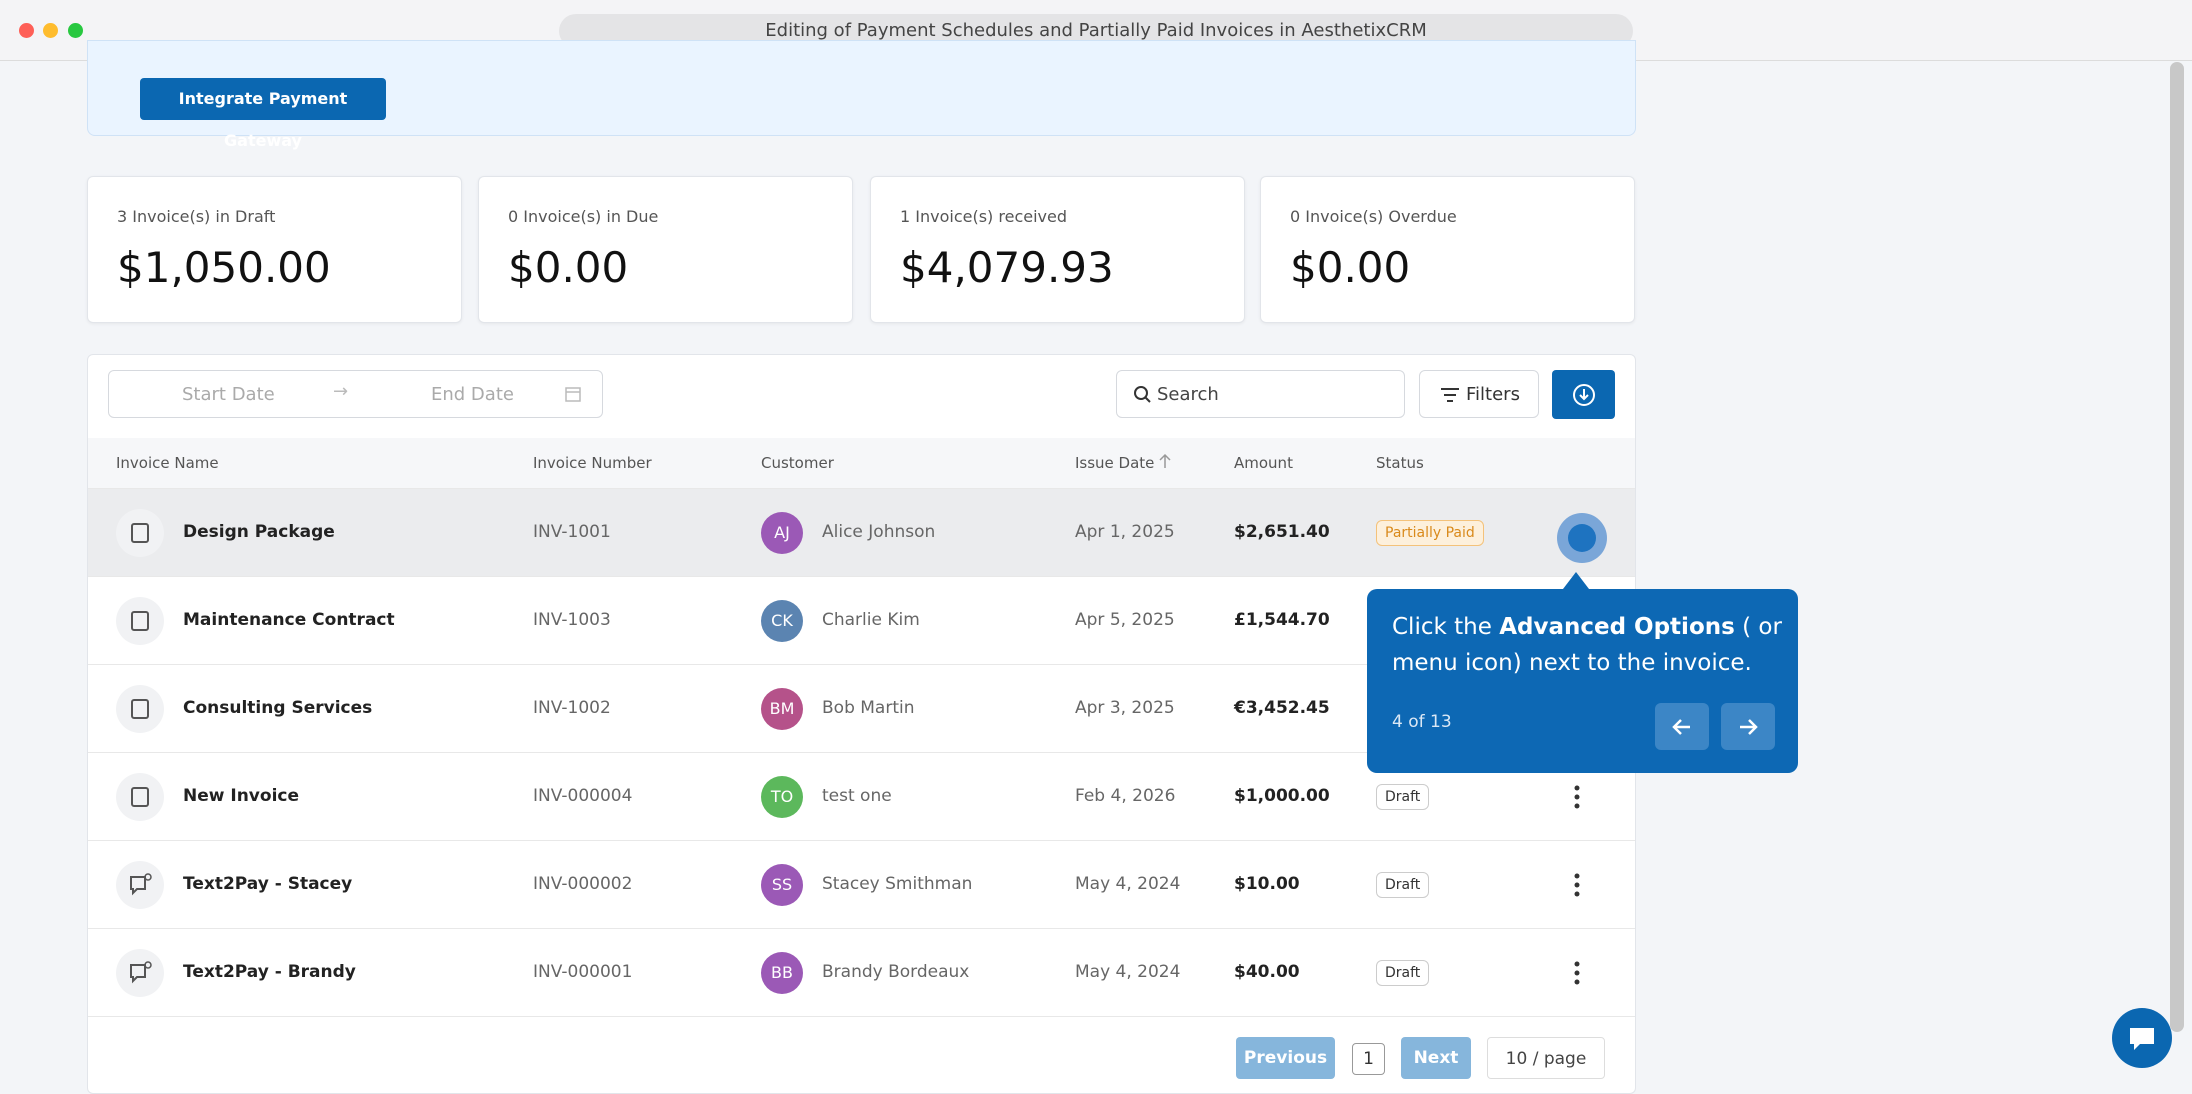 Image resolution: width=2192 pixels, height=1094 pixels. I want to click on chat-button, so click(2142, 1038).